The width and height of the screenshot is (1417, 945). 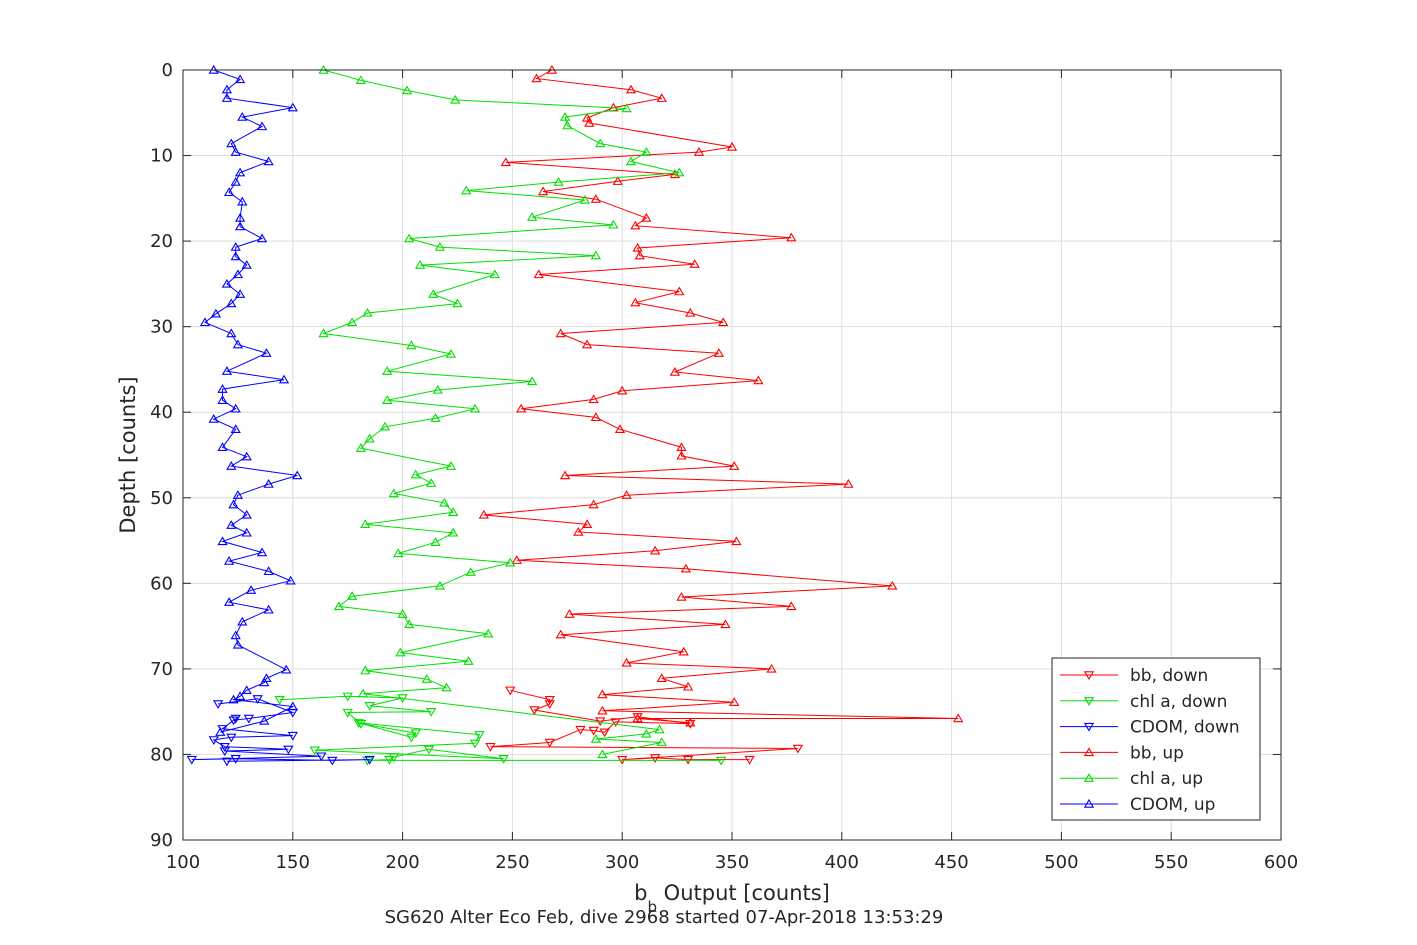 What do you see at coordinates (1143, 702) in the screenshot?
I see `legend-entry: chl a, down` at bounding box center [1143, 702].